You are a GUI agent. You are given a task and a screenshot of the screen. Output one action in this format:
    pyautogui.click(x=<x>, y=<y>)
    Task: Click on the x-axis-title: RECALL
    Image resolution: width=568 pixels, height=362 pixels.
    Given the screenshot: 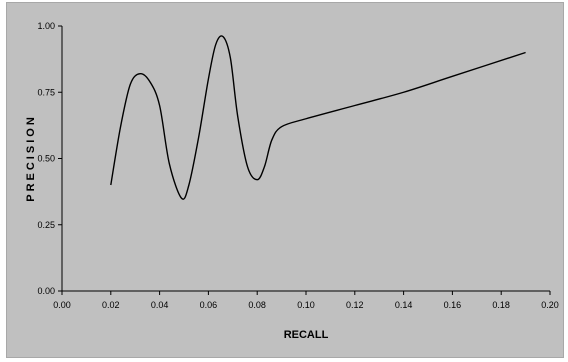 What is the action you would take?
    pyautogui.click(x=306, y=335)
    